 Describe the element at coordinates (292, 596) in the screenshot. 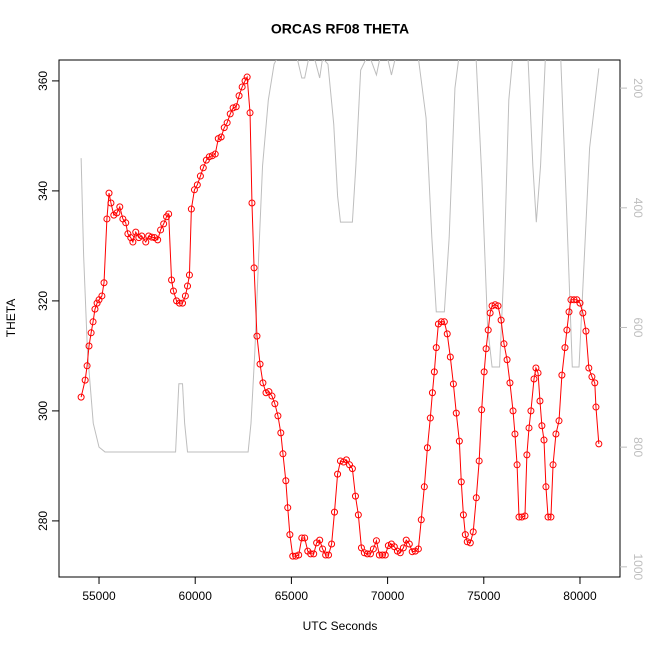

I see `x-tick-label: 65000` at that location.